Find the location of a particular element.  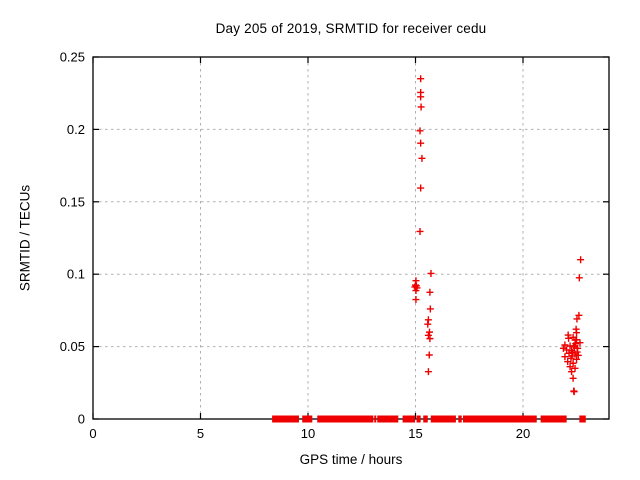

y-tick-label-0.2: 0.2 is located at coordinates (76, 129).